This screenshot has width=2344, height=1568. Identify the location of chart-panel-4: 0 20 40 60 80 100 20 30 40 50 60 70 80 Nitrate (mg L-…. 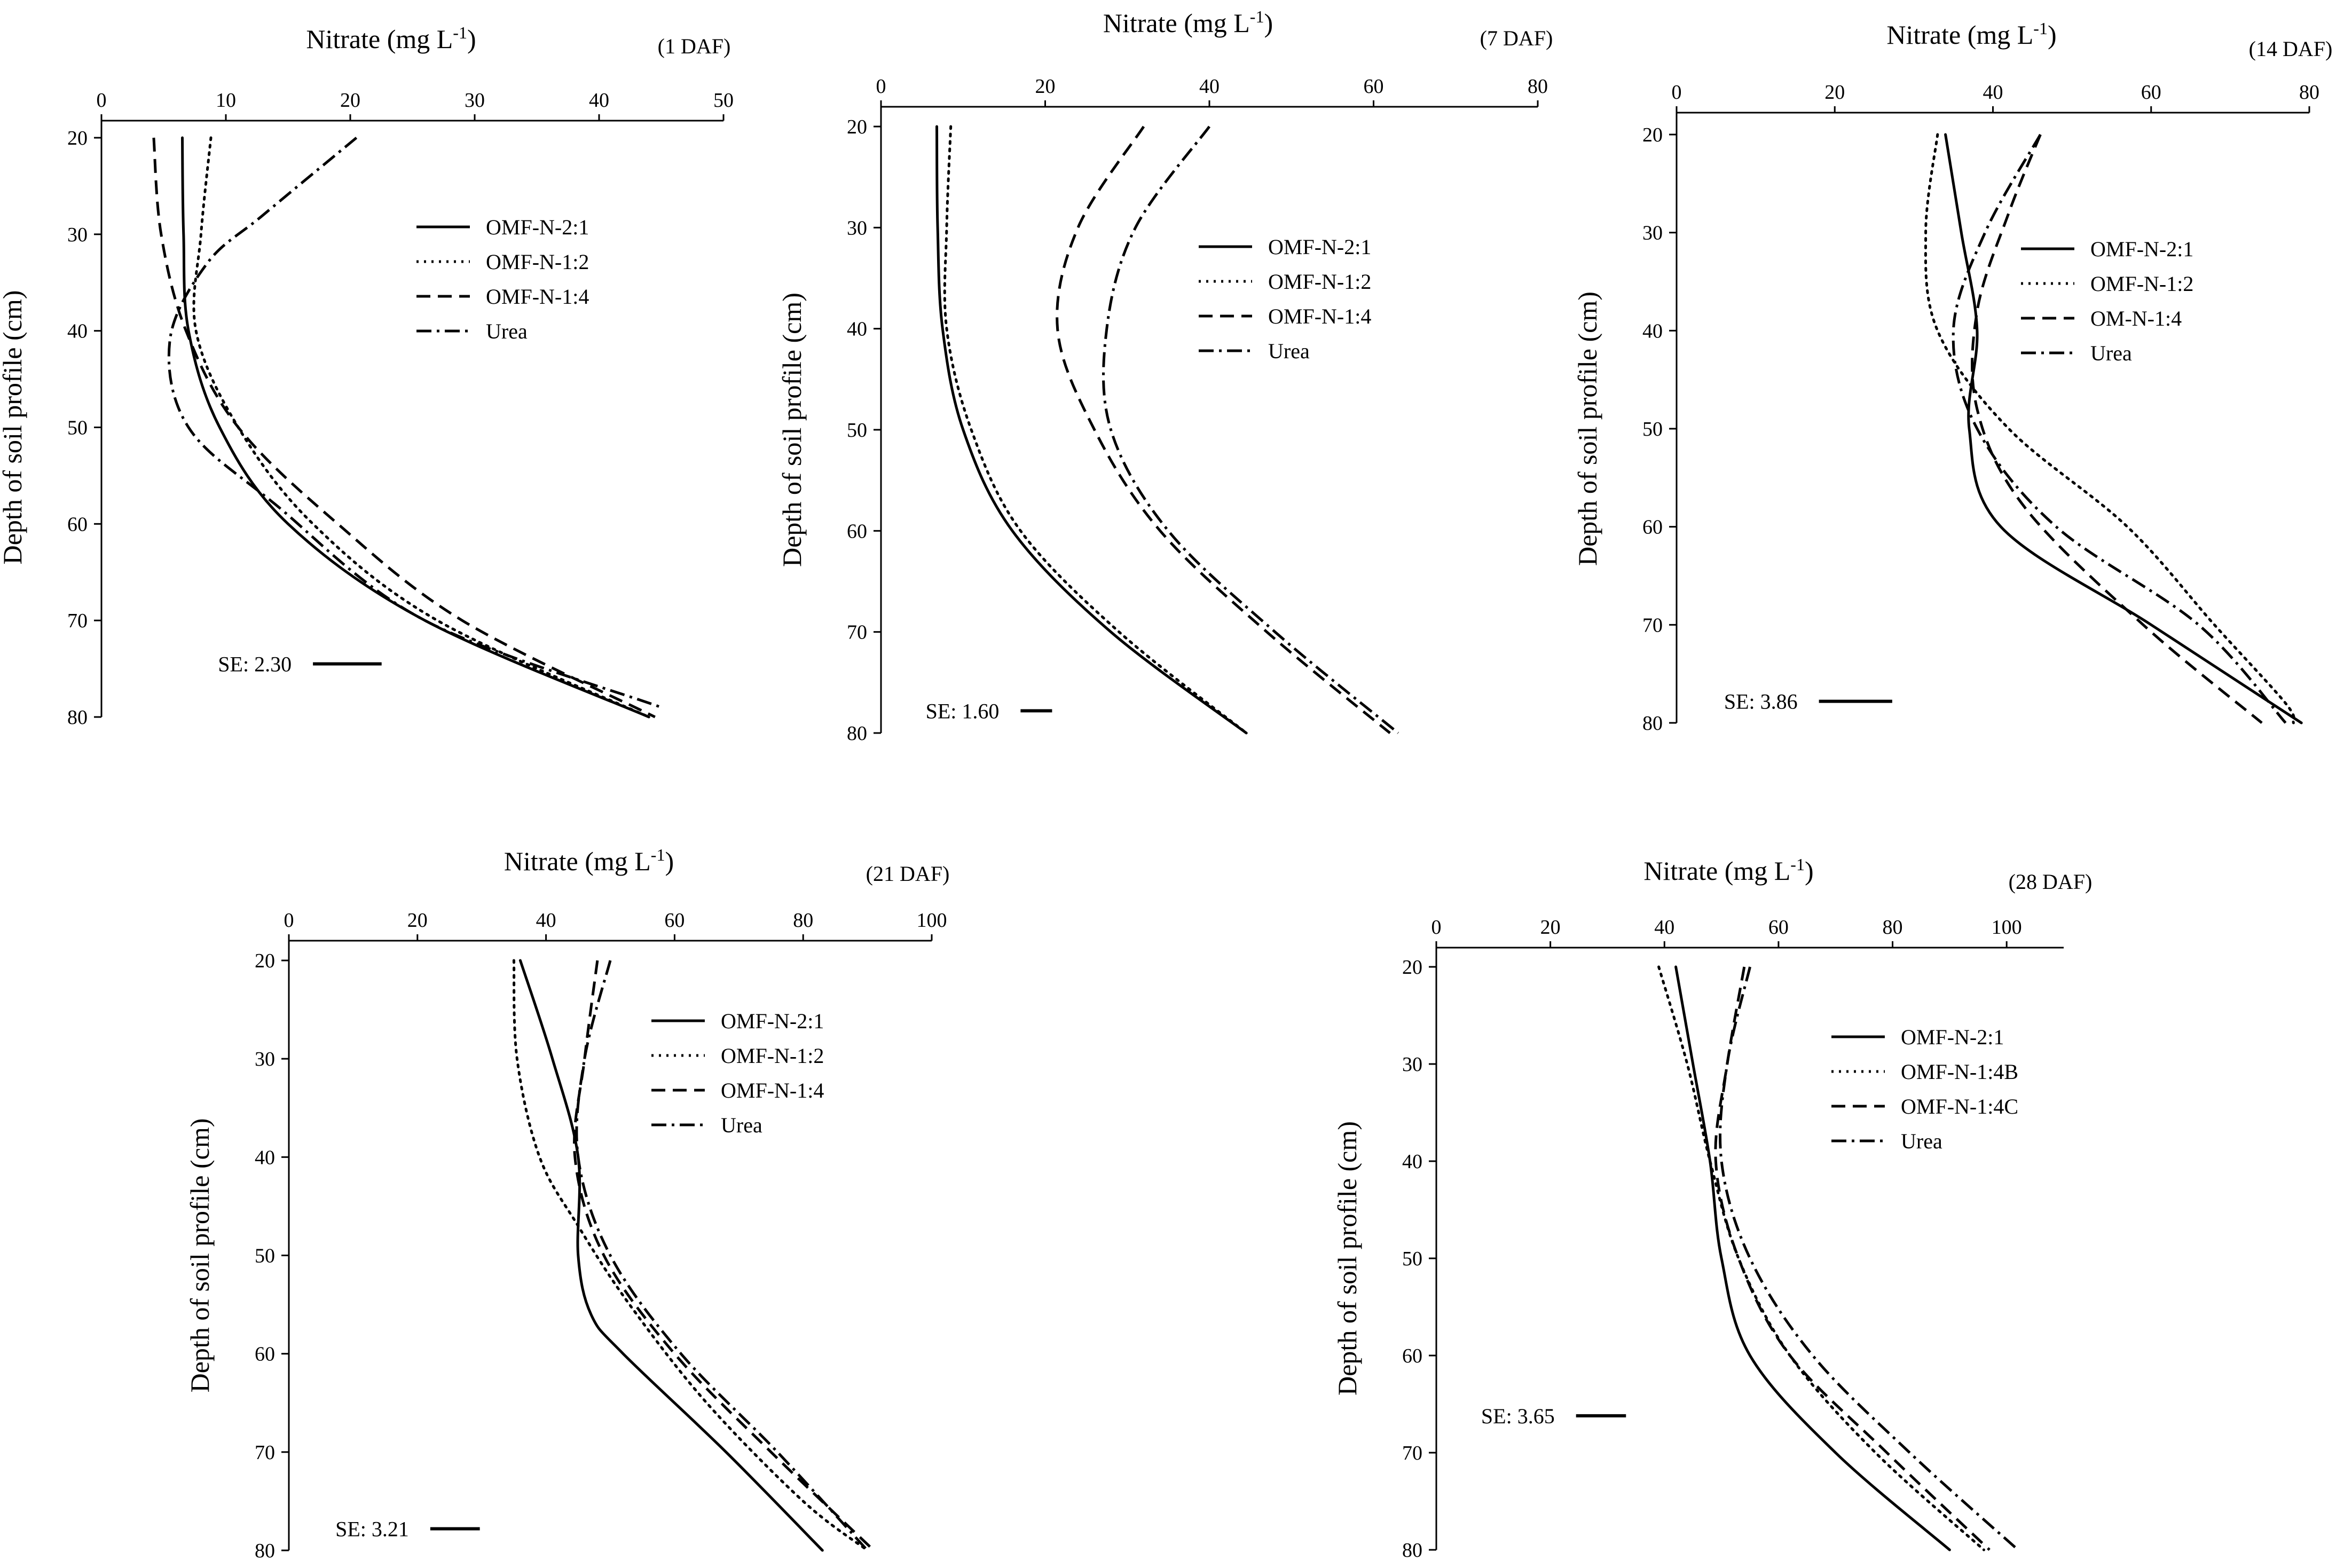
(567, 1203).